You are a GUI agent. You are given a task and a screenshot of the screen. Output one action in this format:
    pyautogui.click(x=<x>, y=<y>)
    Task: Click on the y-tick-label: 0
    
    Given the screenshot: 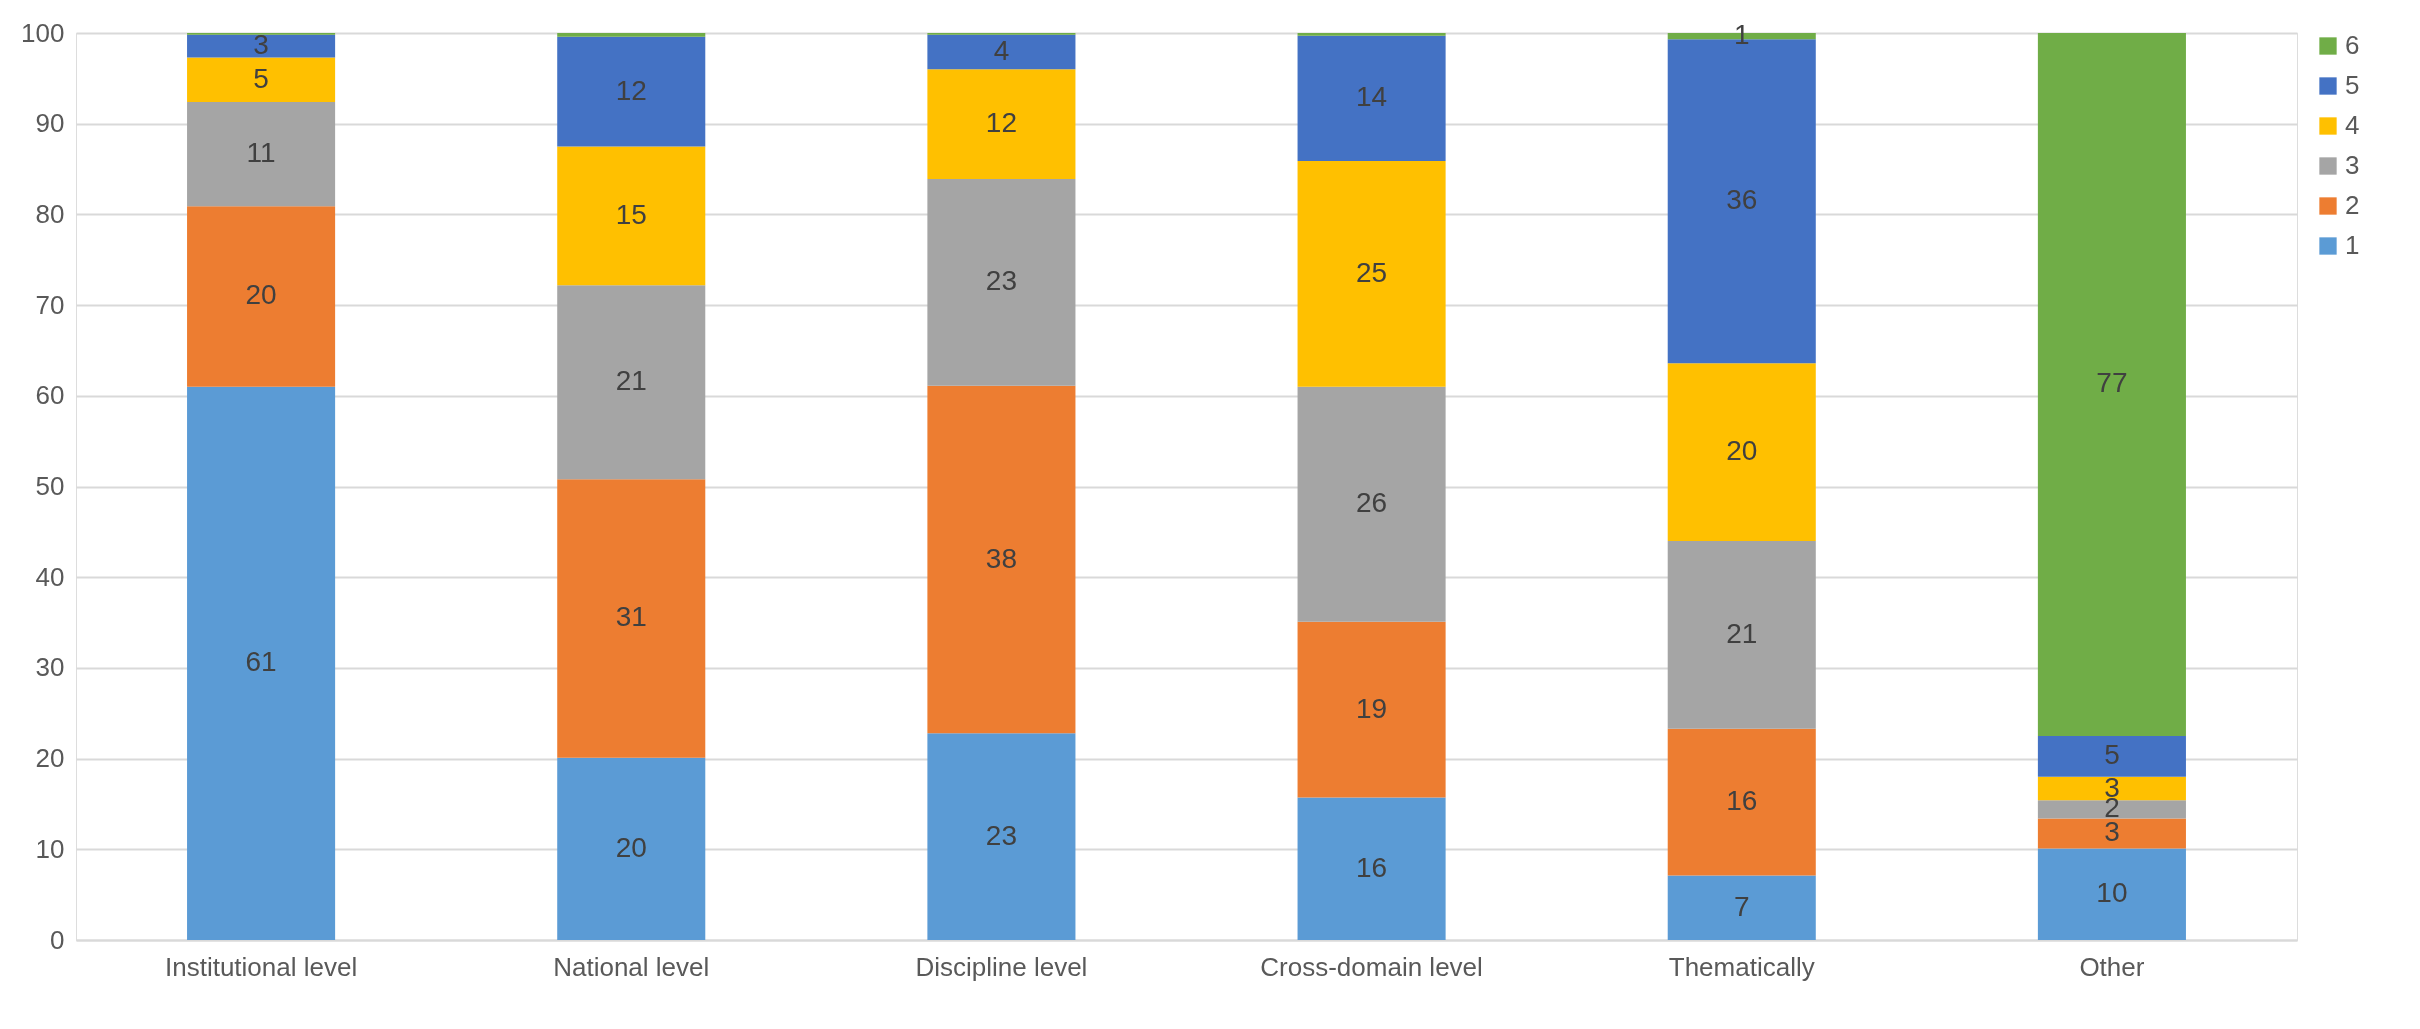 What is the action you would take?
    pyautogui.click(x=57, y=939)
    